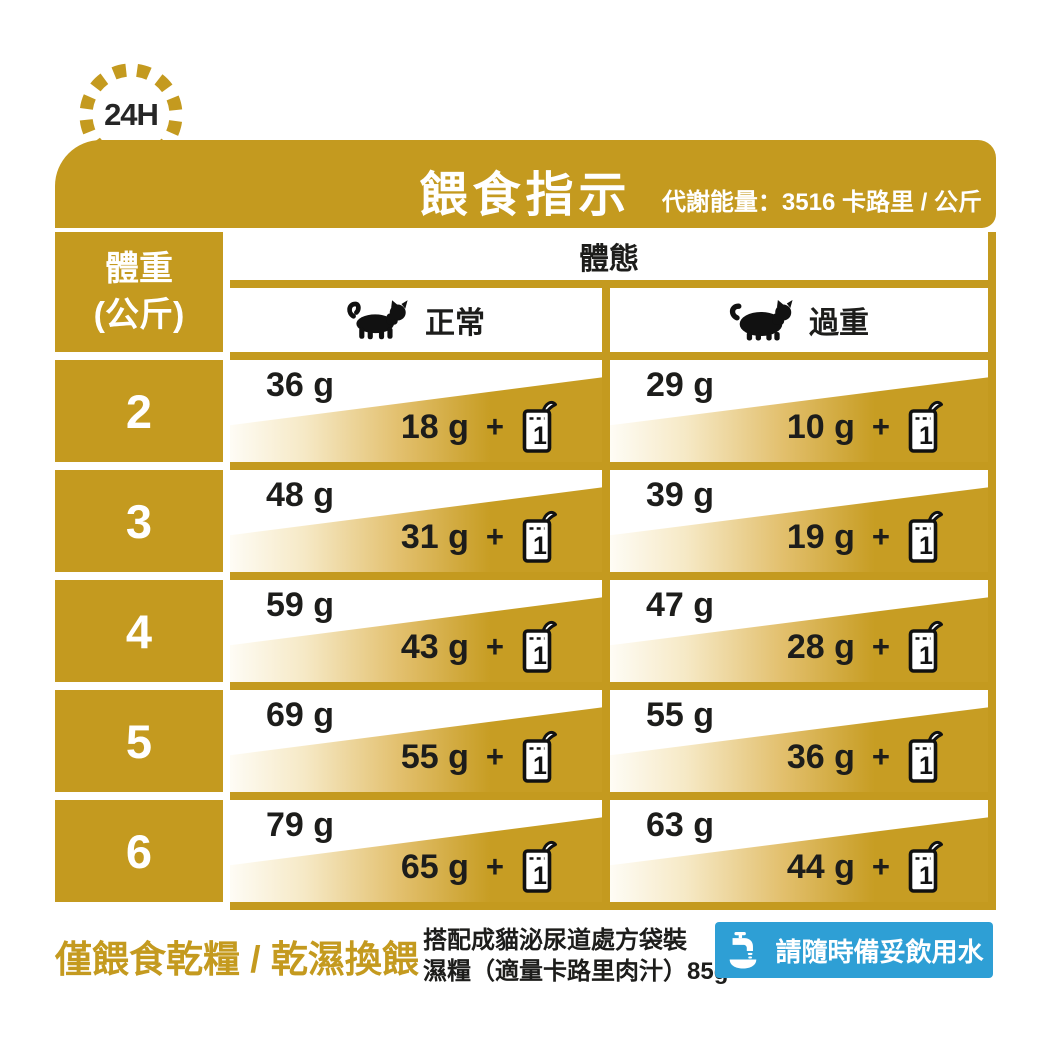  Describe the element at coordinates (609, 741) in the screenshot. I see `table-row: 69 g 55 g + 1 55 g 36 g +` at that location.